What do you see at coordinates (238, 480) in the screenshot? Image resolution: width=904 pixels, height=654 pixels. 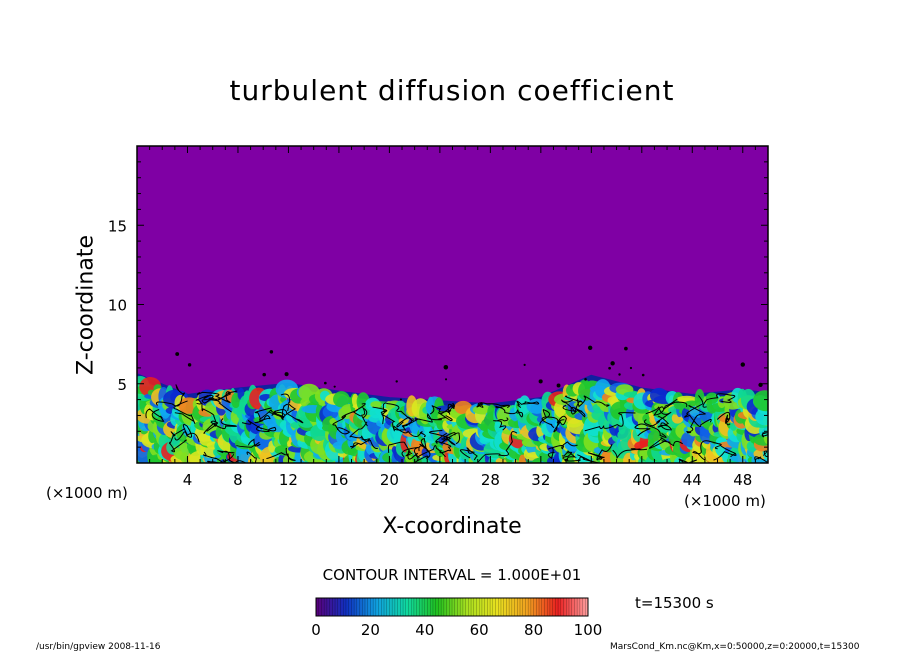 I see `x-tick-label: 8` at bounding box center [238, 480].